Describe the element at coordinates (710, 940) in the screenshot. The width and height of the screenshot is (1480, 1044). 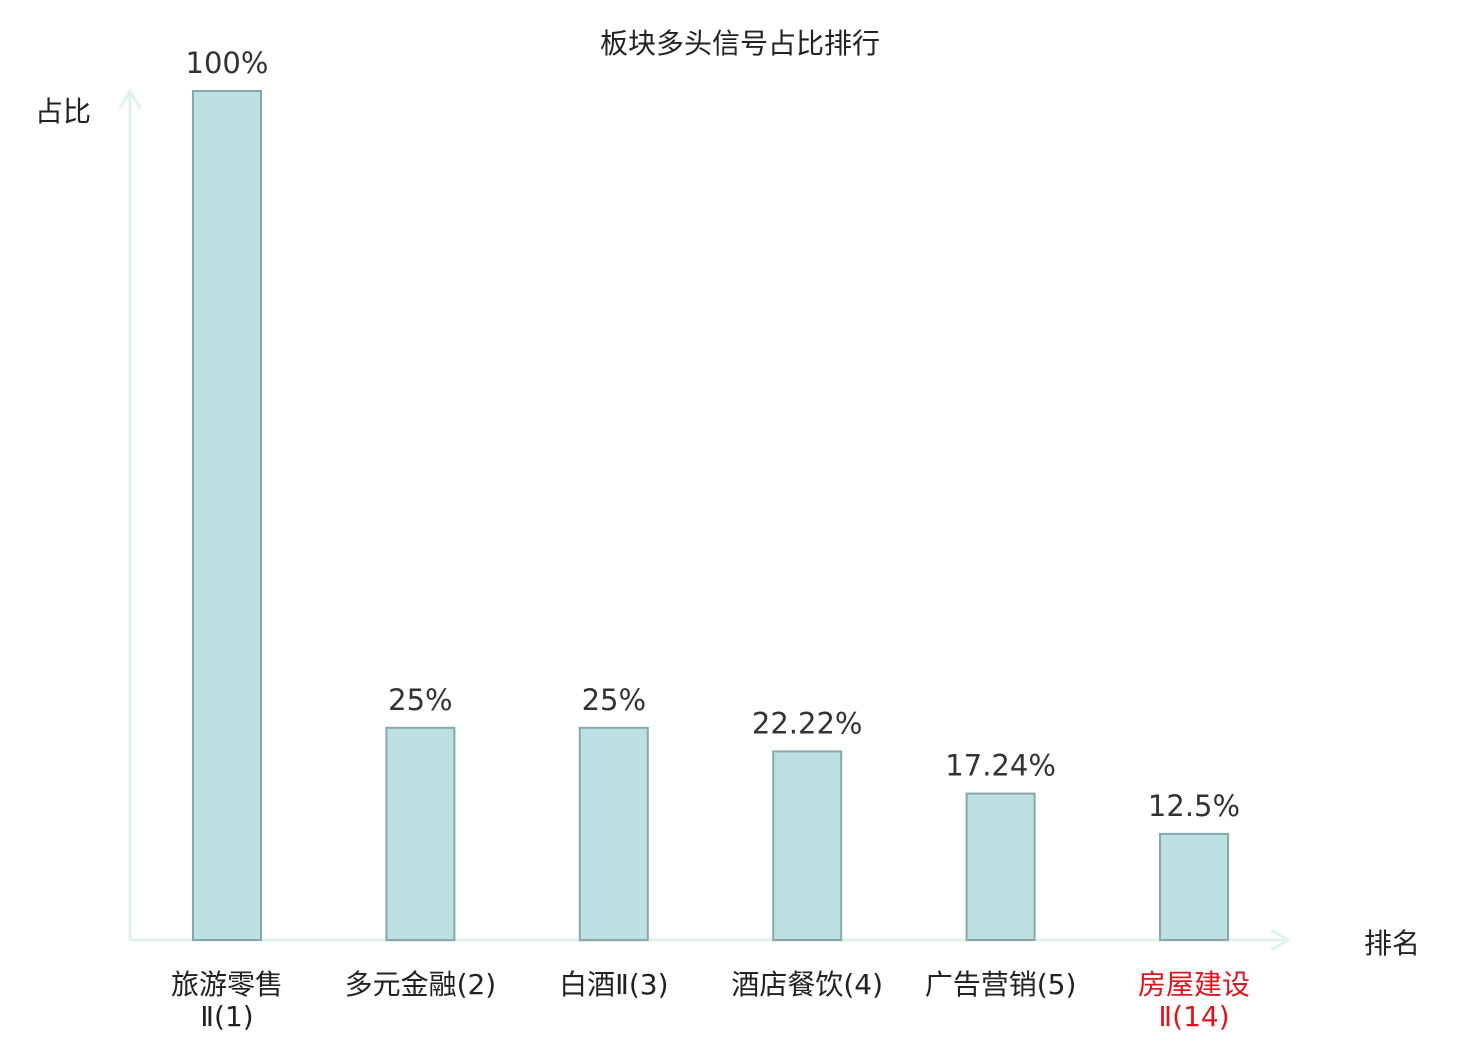
I see `x-axis` at that location.